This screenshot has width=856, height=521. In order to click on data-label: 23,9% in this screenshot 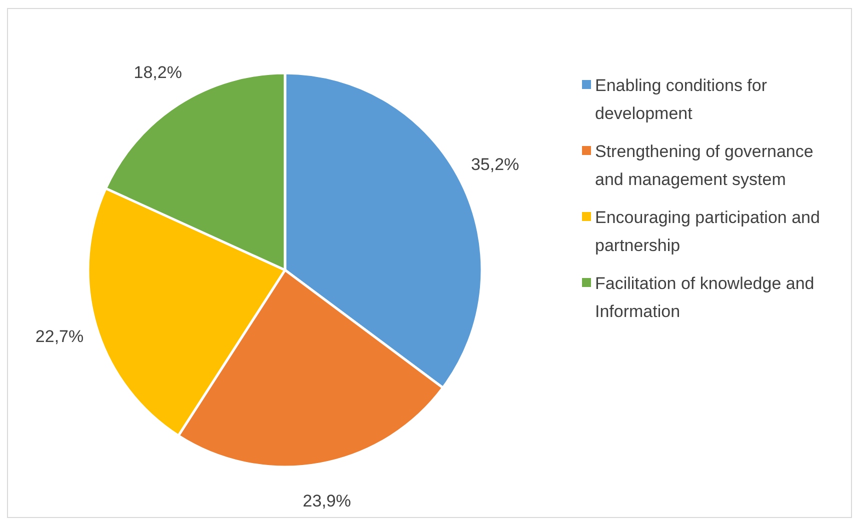, I will do `click(326, 501)`.